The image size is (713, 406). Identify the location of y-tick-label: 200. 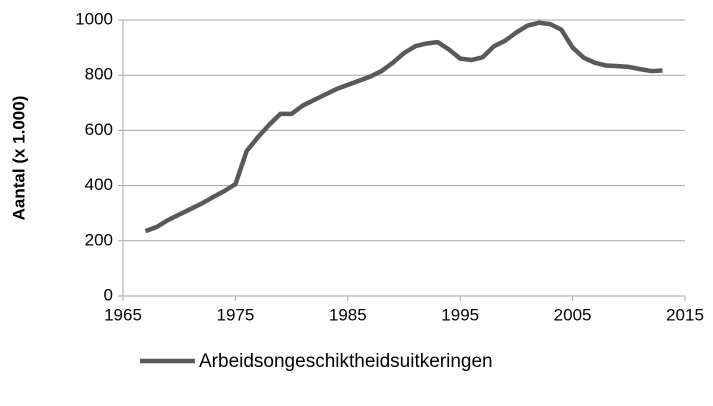
(99, 239).